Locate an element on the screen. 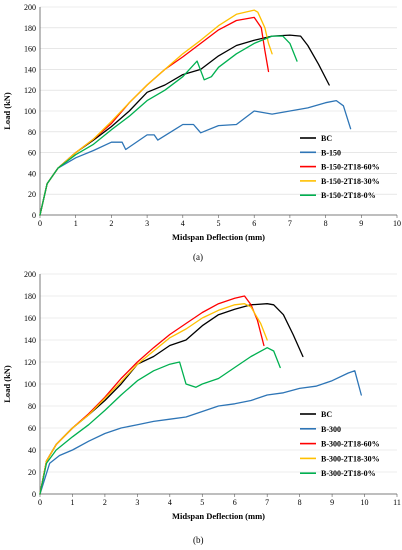 The width and height of the screenshot is (402, 550). caption-a: (a) is located at coordinates (198, 257).